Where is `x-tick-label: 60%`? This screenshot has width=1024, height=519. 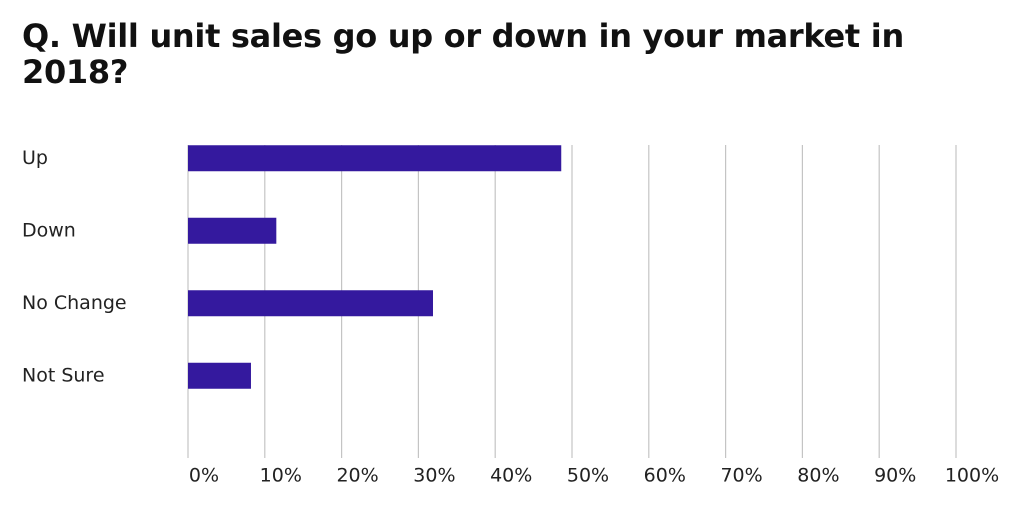
x-tick-label: 60% is located at coordinates (665, 476).